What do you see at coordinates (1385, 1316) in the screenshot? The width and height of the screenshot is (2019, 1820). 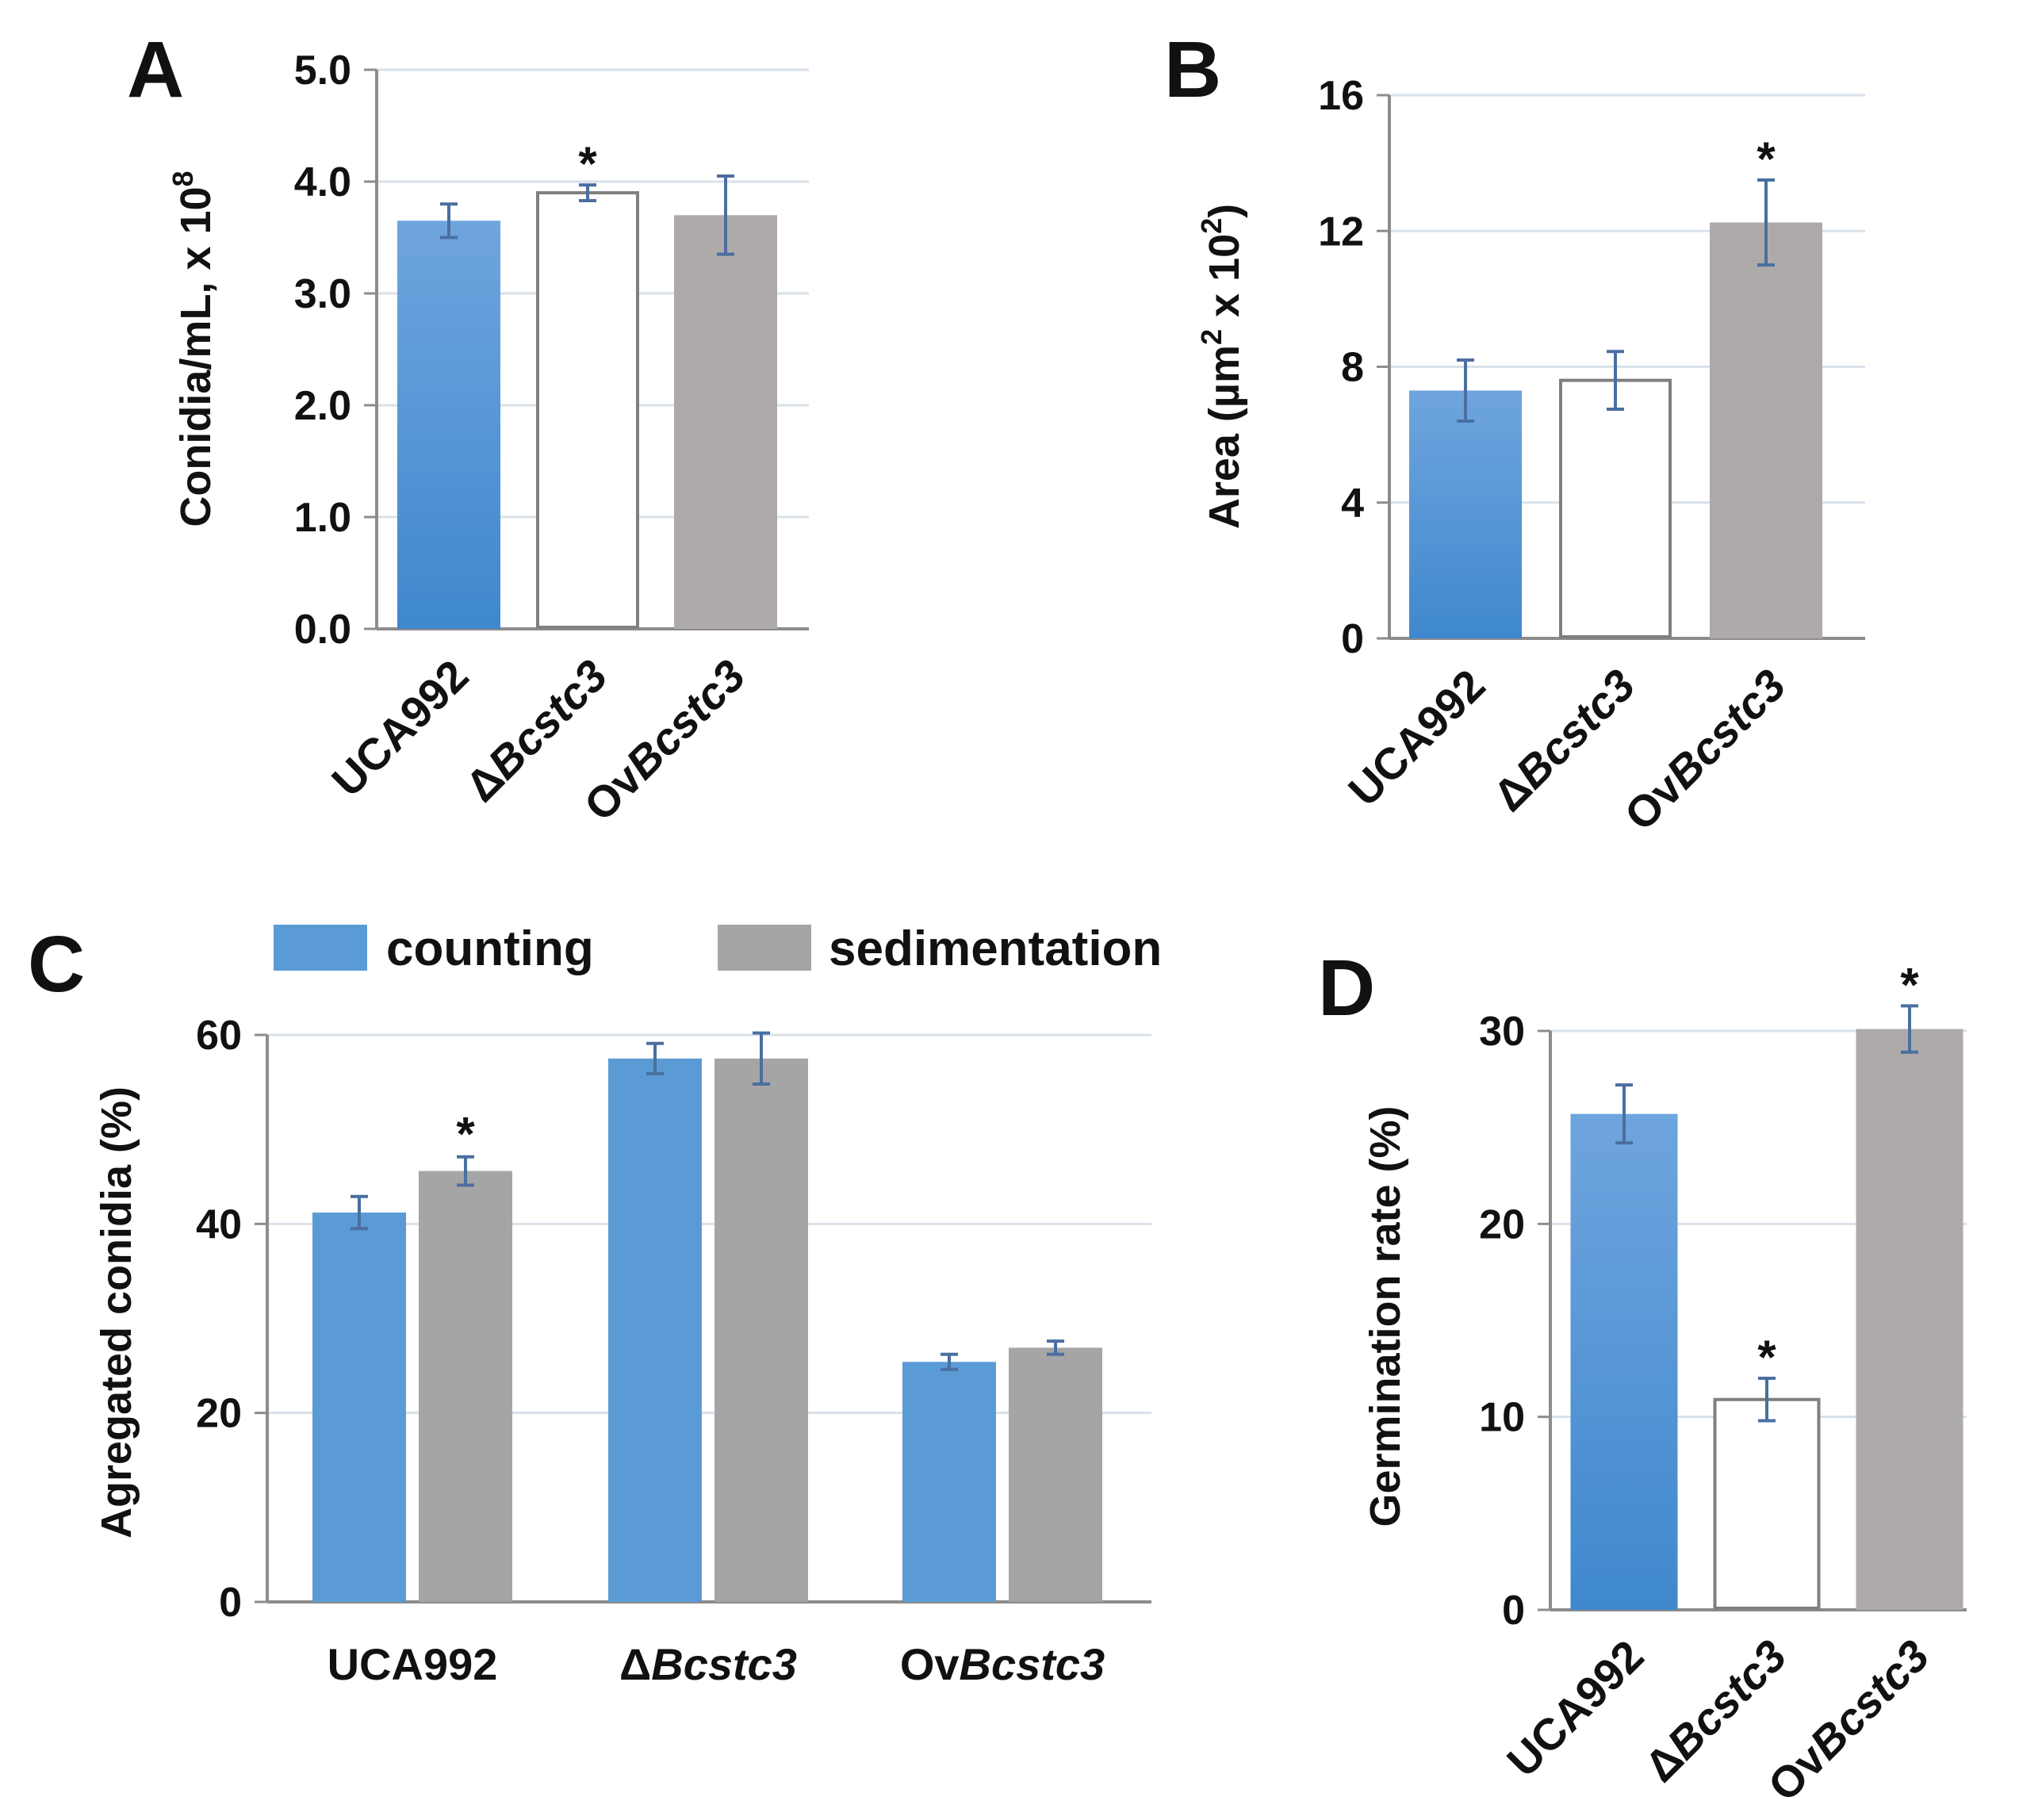 I see `y-axis-title: Germination rate (%)` at bounding box center [1385, 1316].